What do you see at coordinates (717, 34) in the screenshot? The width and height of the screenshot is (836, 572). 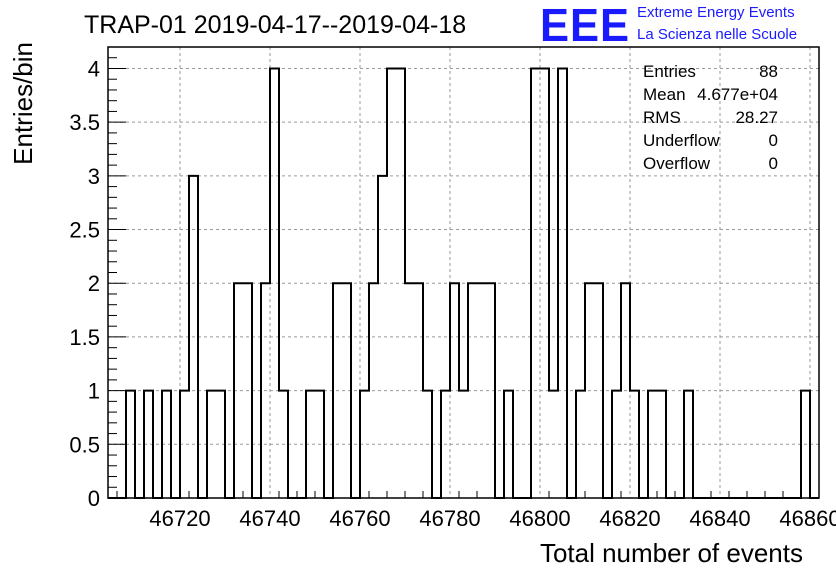 I see `eee-logo-line2: La Scienza nelle Scuole` at bounding box center [717, 34].